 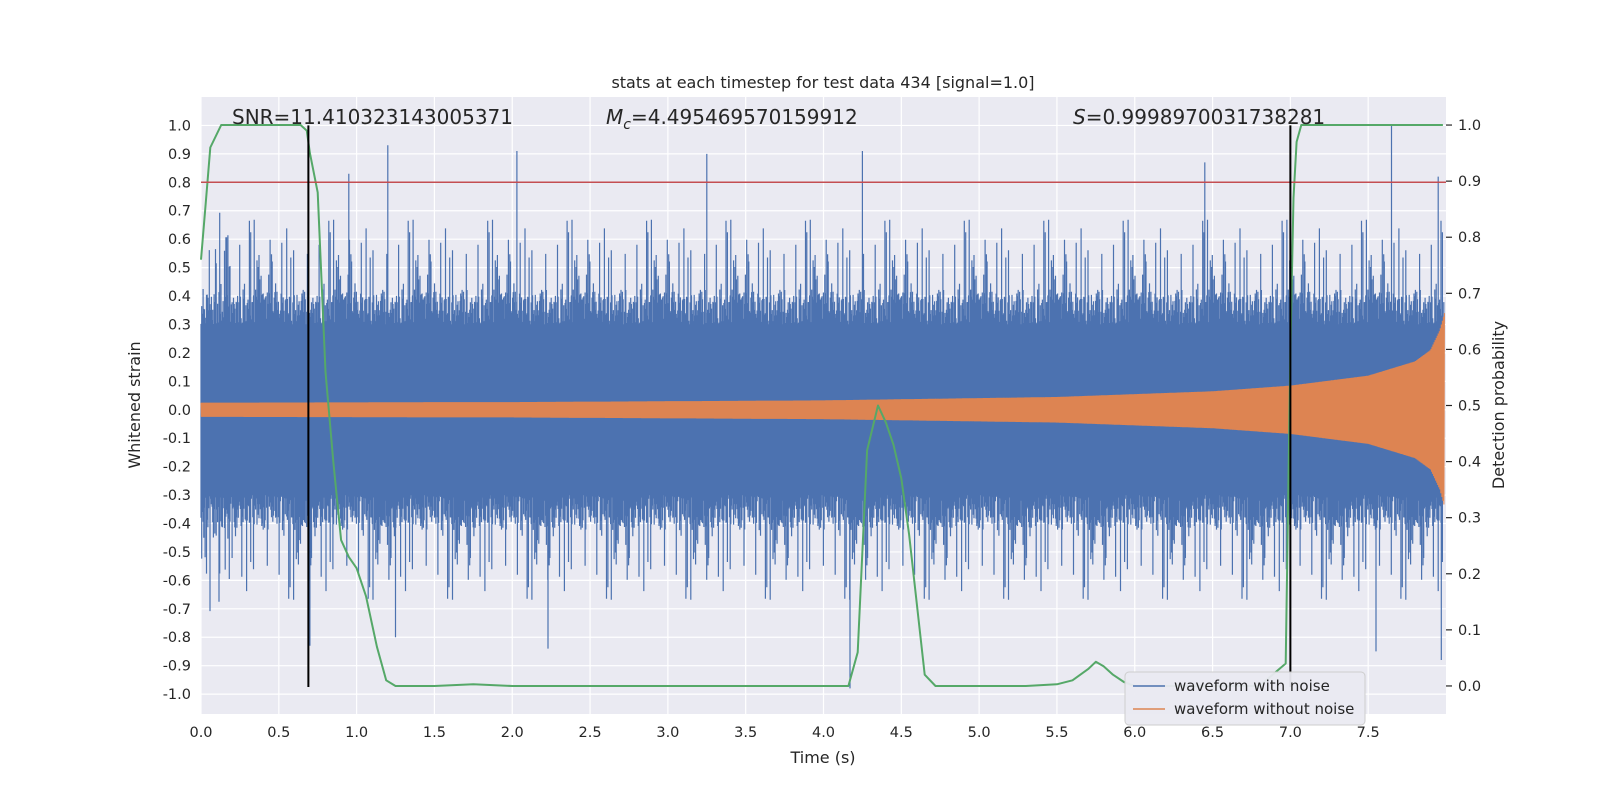 What do you see at coordinates (179, 411) in the screenshot?
I see `y-left-tick-label: 0.0` at bounding box center [179, 411].